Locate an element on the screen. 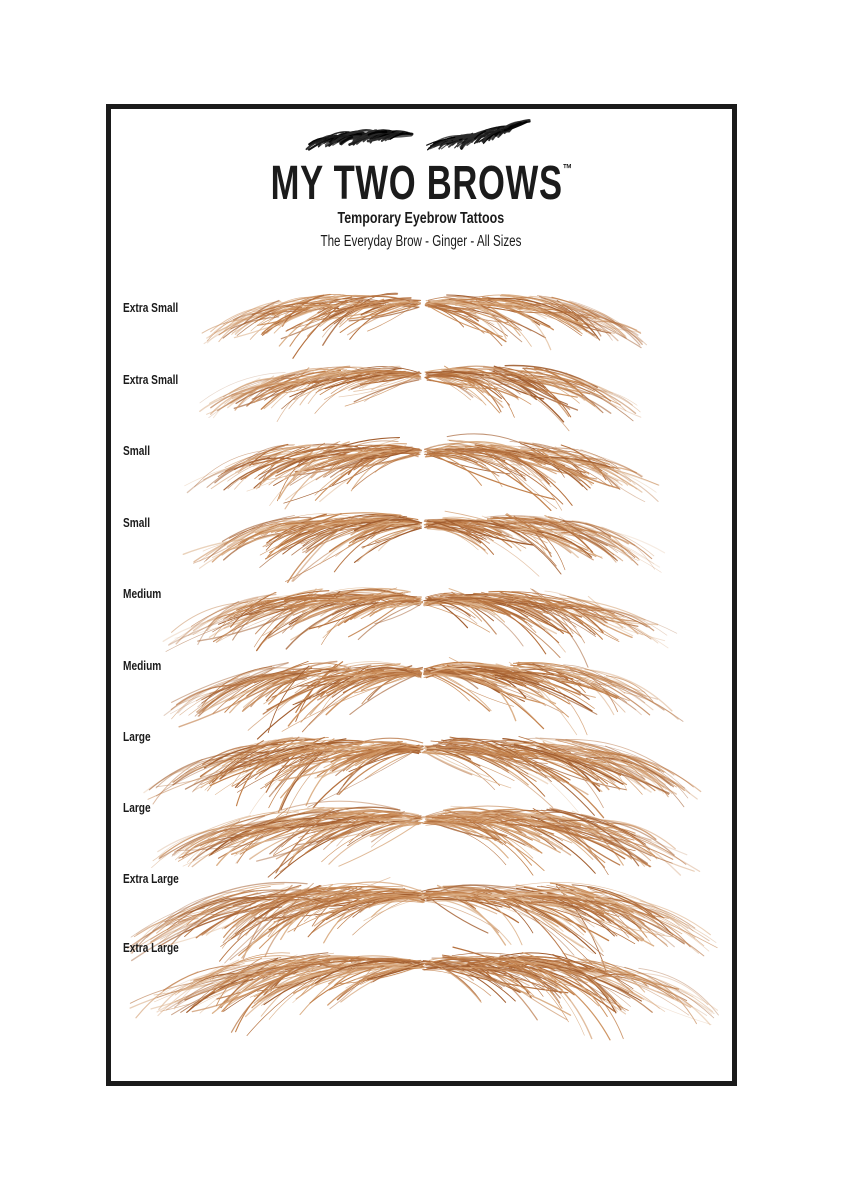 The image size is (842, 1191). brand-title: MY TWO BROWS™ is located at coordinates (421, 184).